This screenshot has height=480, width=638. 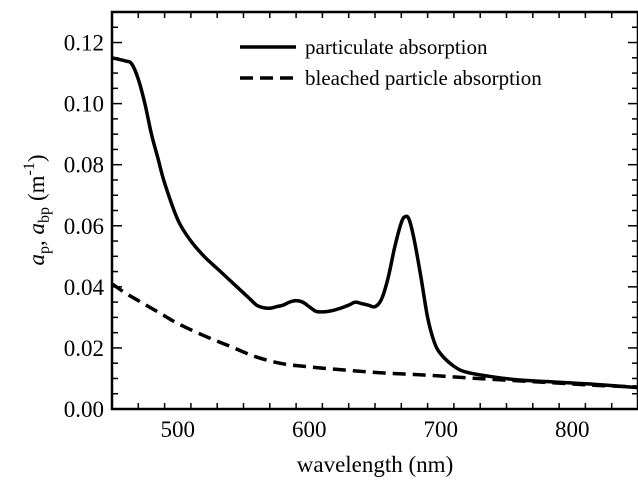 What do you see at coordinates (36, 158) in the screenshot?
I see `y-label-unit-close: )` at bounding box center [36, 158].